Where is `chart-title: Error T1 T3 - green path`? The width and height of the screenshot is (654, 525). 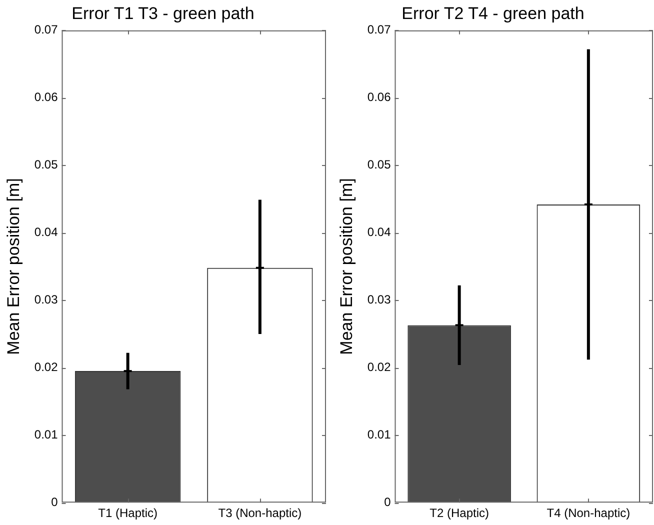
chart-title: Error T1 T3 - green path is located at coordinates (163, 13).